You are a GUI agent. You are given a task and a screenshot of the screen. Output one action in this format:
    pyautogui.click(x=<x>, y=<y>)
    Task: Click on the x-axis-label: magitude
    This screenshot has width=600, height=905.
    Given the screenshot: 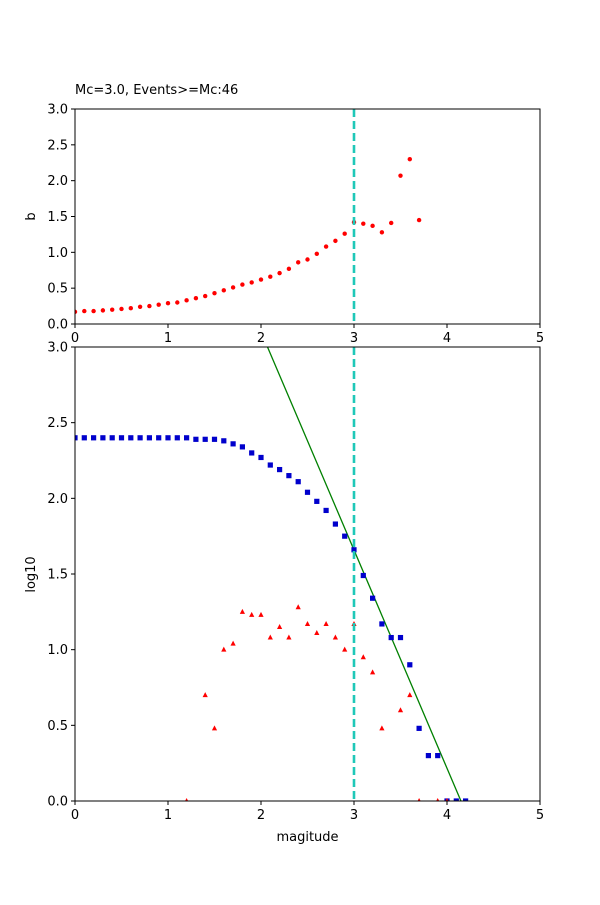 What is the action you would take?
    pyautogui.click(x=307, y=837)
    